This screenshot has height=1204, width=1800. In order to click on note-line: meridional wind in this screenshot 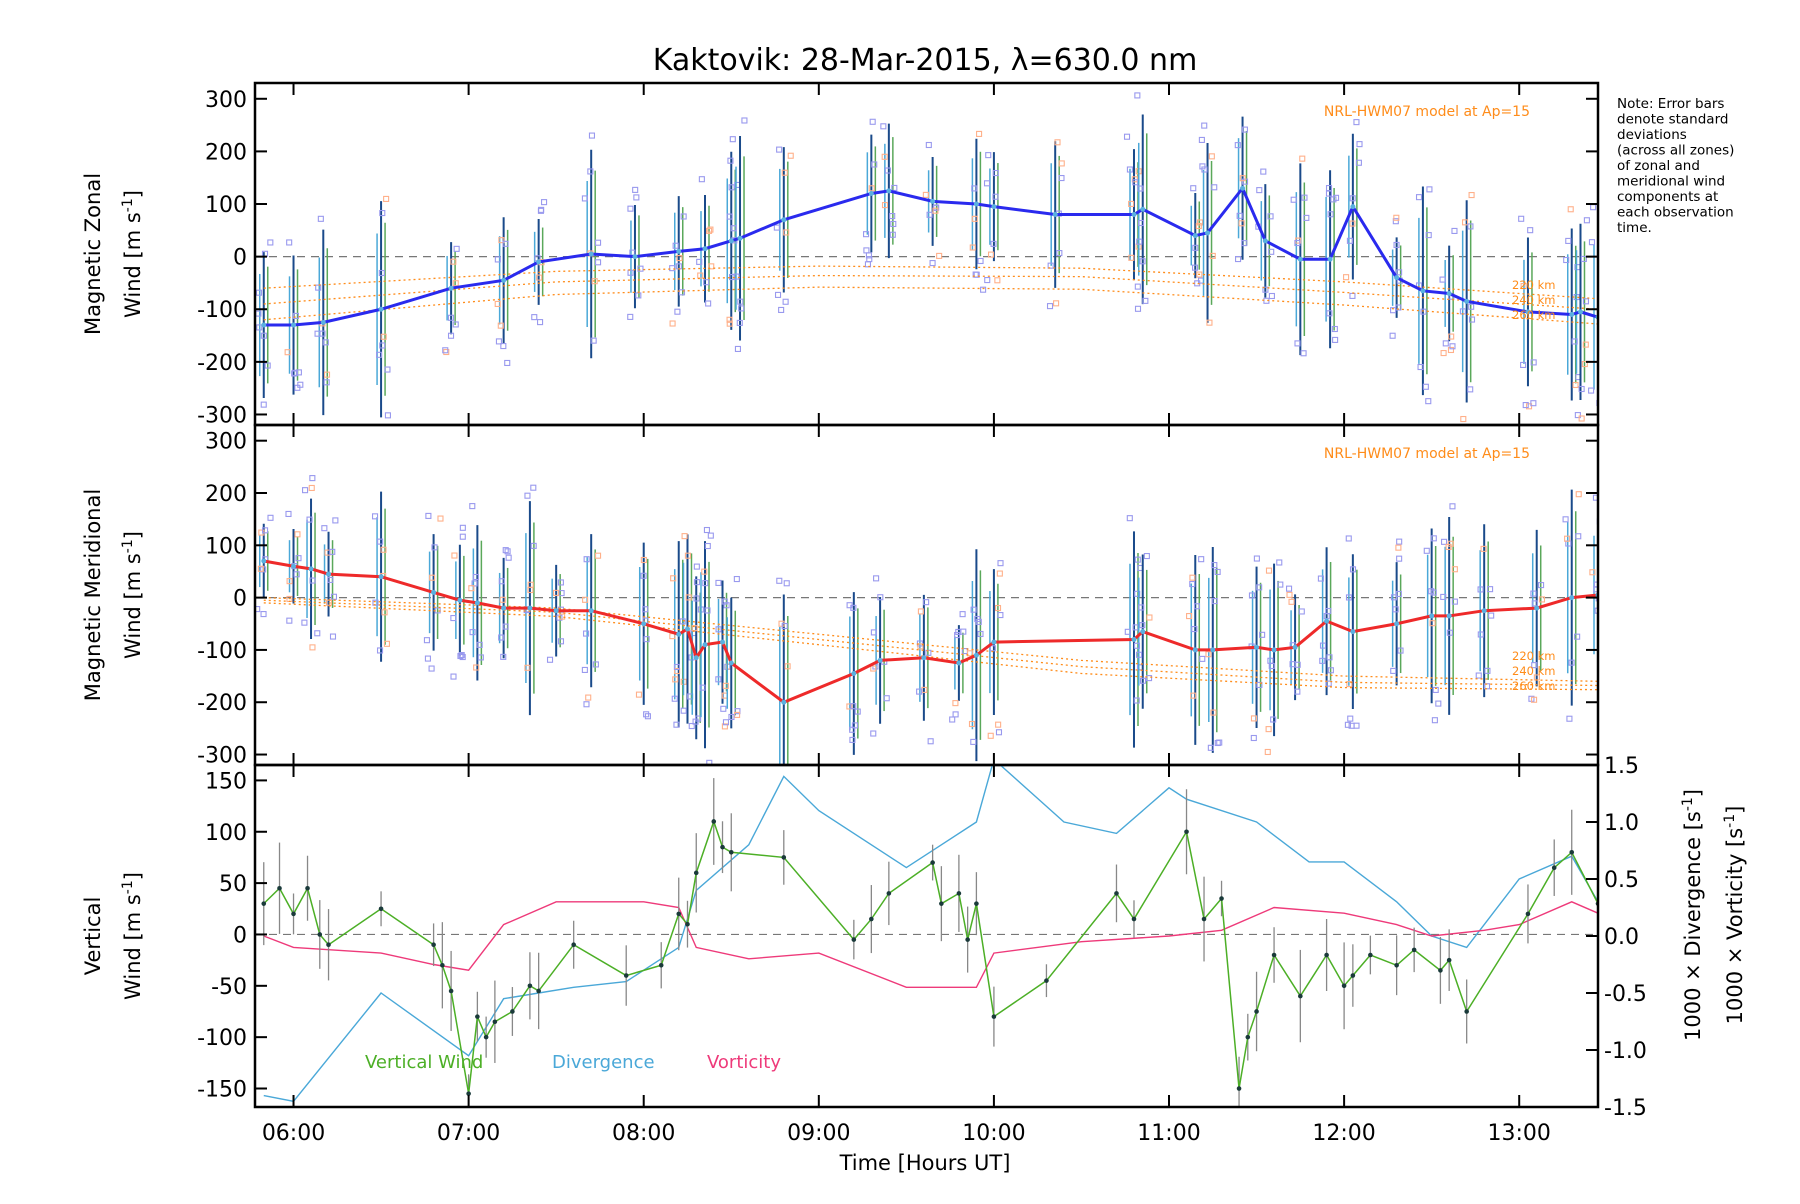, I will do `click(1671, 182)`.